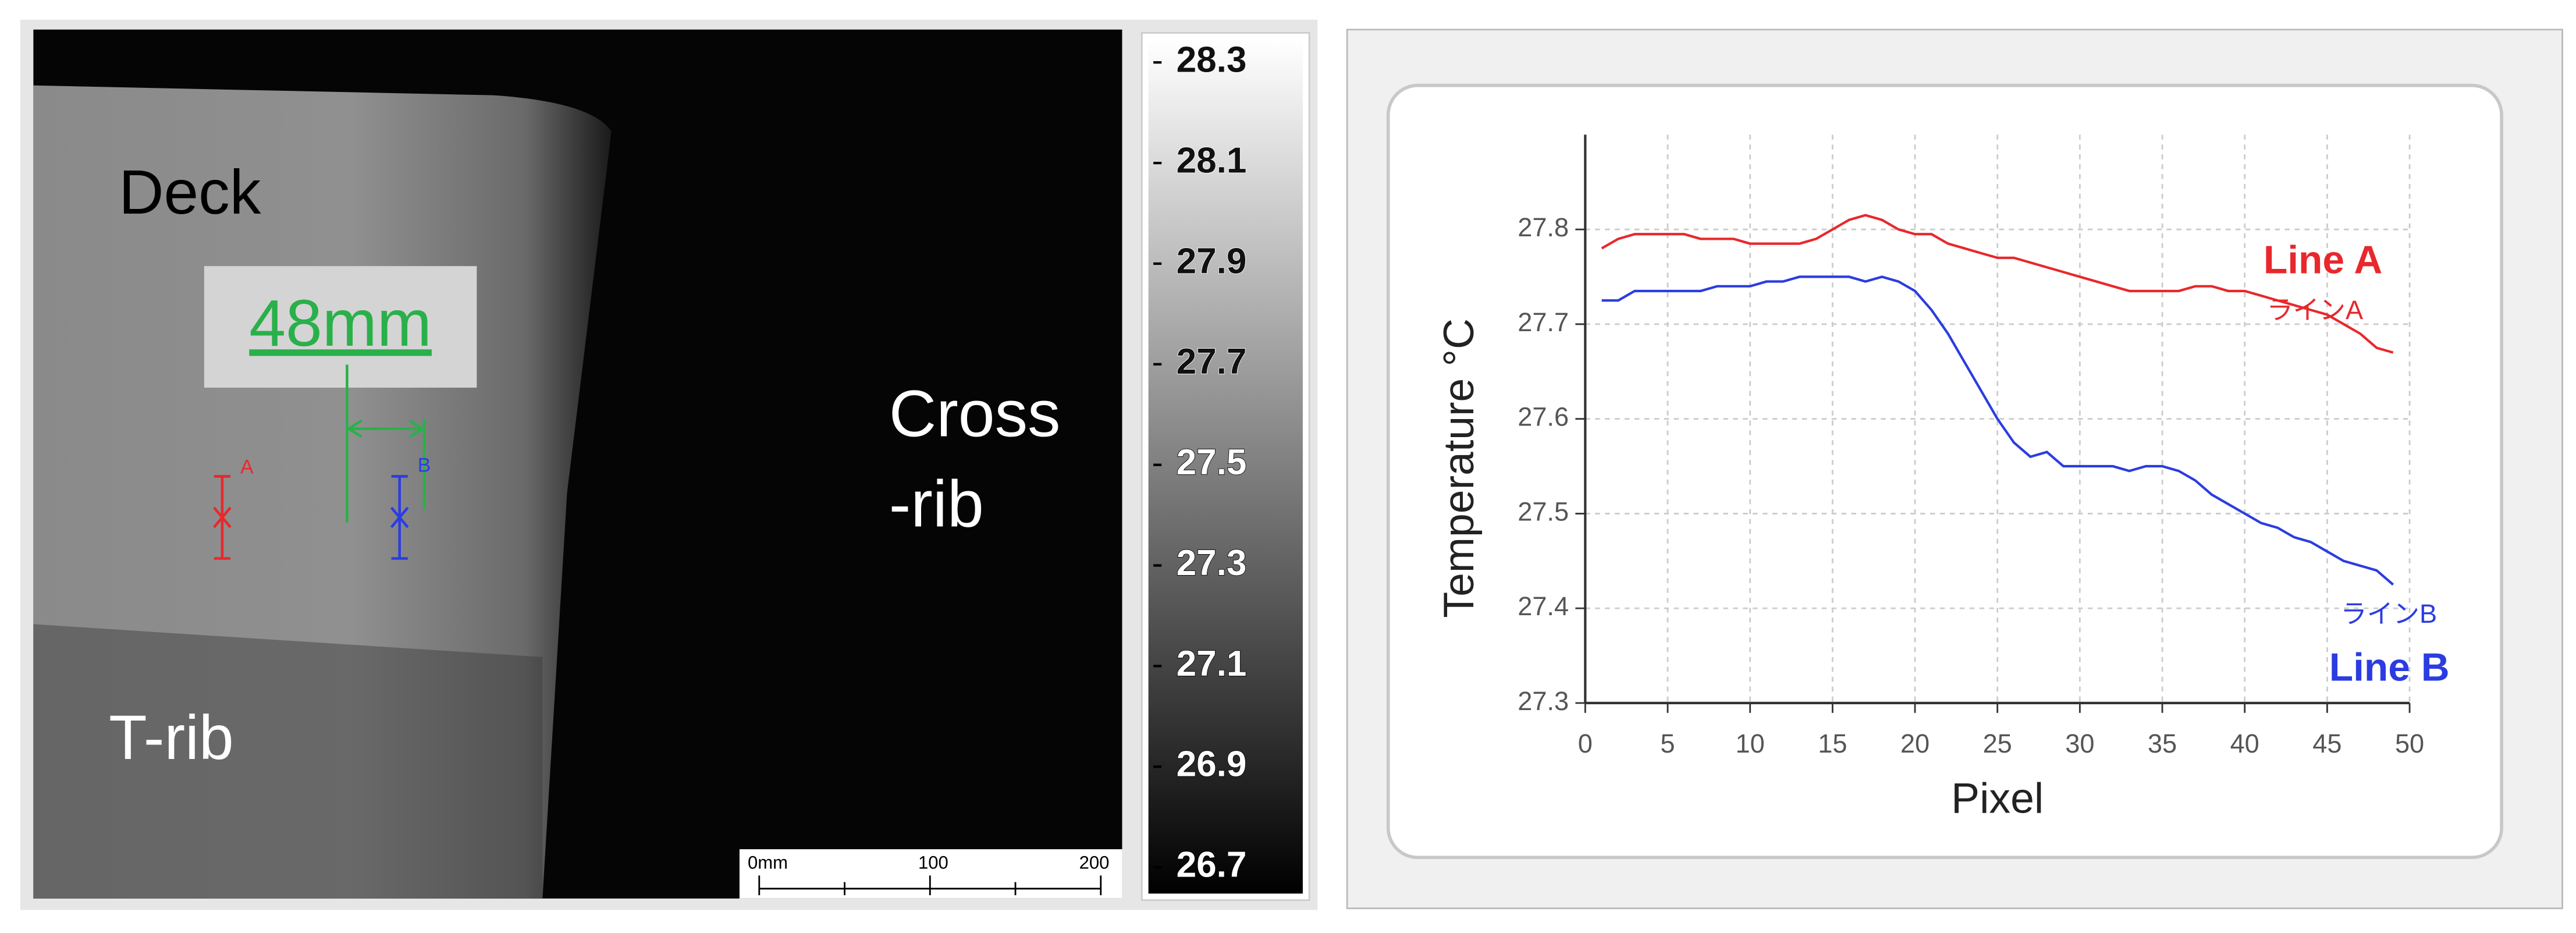 The height and width of the screenshot is (933, 2576). I want to click on measurement-label: 48mm, so click(340, 323).